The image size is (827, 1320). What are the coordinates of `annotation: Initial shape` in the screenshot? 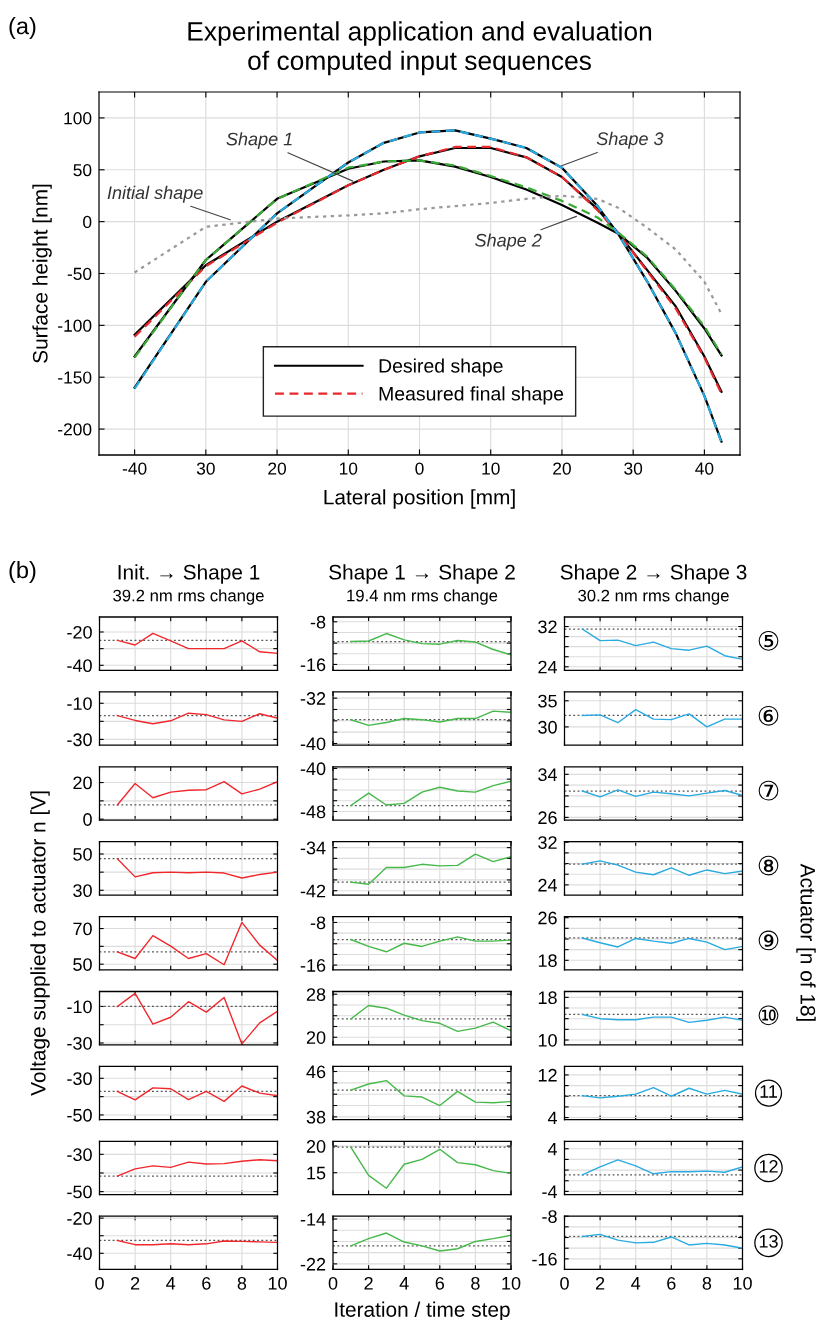 It's located at (155, 194).